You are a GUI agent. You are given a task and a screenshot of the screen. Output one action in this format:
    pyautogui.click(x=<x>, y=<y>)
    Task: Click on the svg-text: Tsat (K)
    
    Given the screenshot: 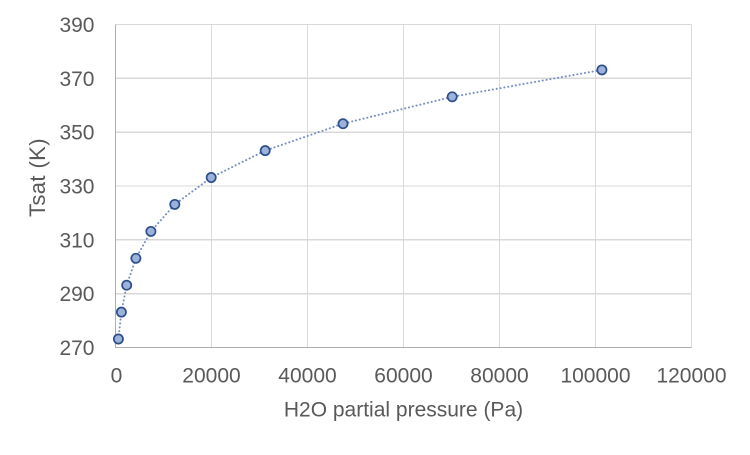 What is the action you would take?
    pyautogui.click(x=37, y=177)
    